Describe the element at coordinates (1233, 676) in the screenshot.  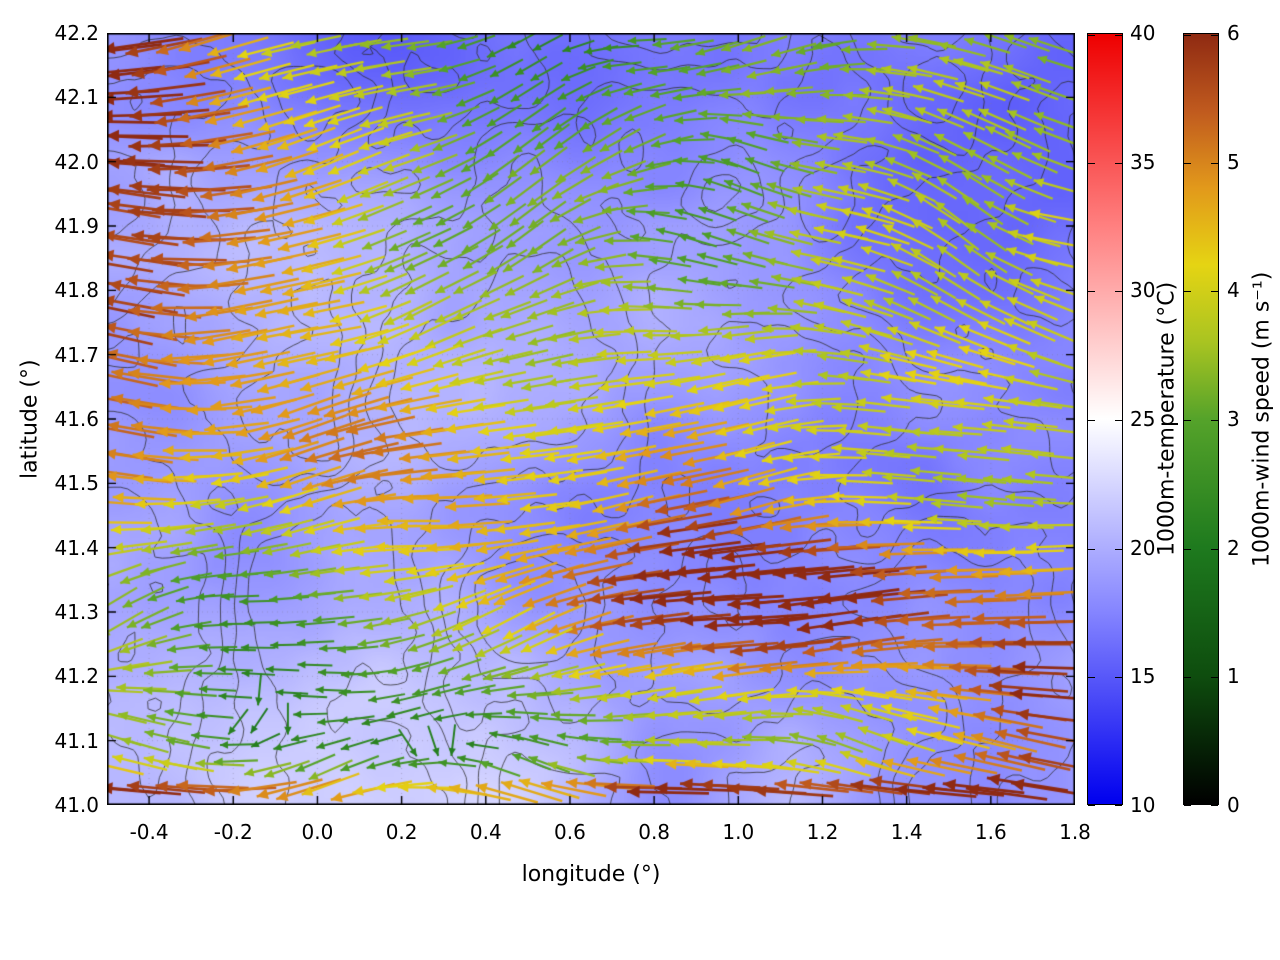
I see `colorbar-tick-label: 1` at that location.